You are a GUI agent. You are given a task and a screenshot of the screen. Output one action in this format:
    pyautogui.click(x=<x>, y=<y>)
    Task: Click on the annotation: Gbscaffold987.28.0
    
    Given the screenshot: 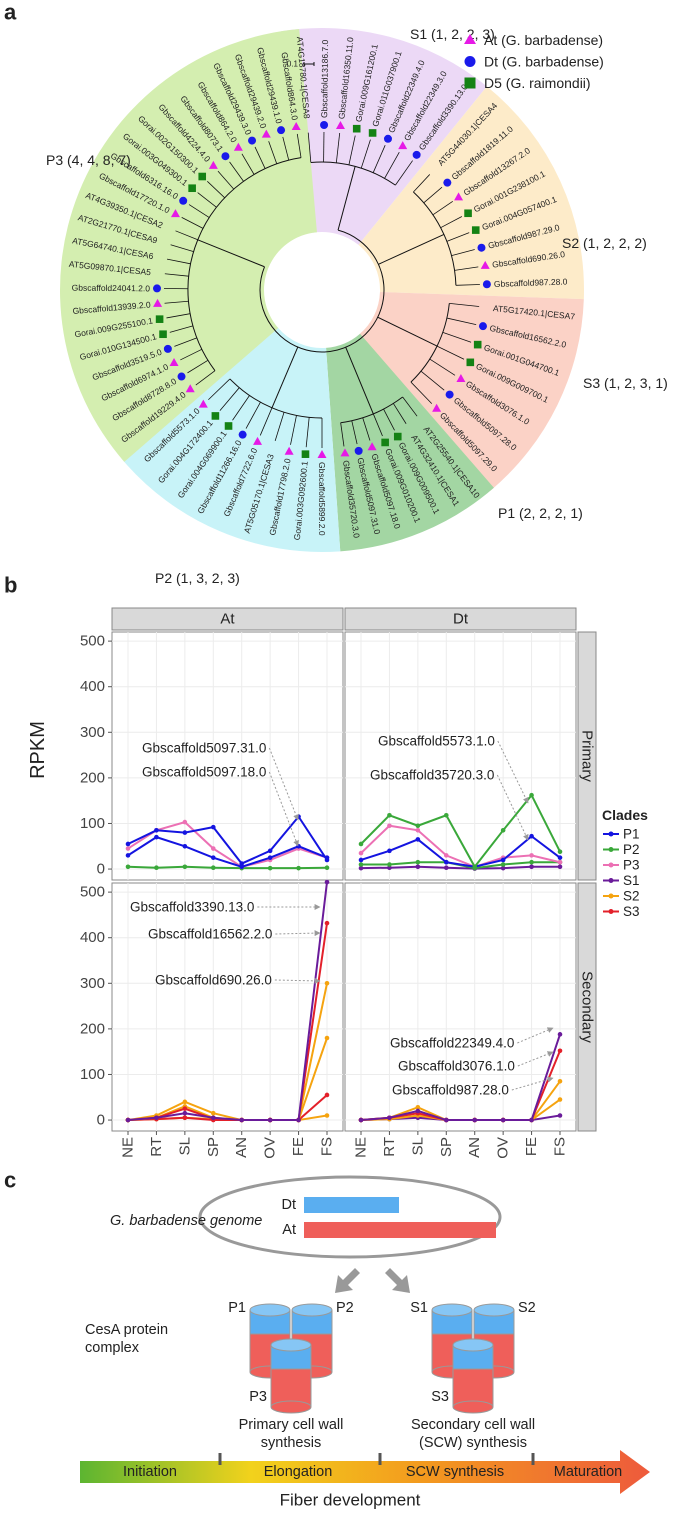 What is the action you would take?
    pyautogui.click(x=450, y=1090)
    